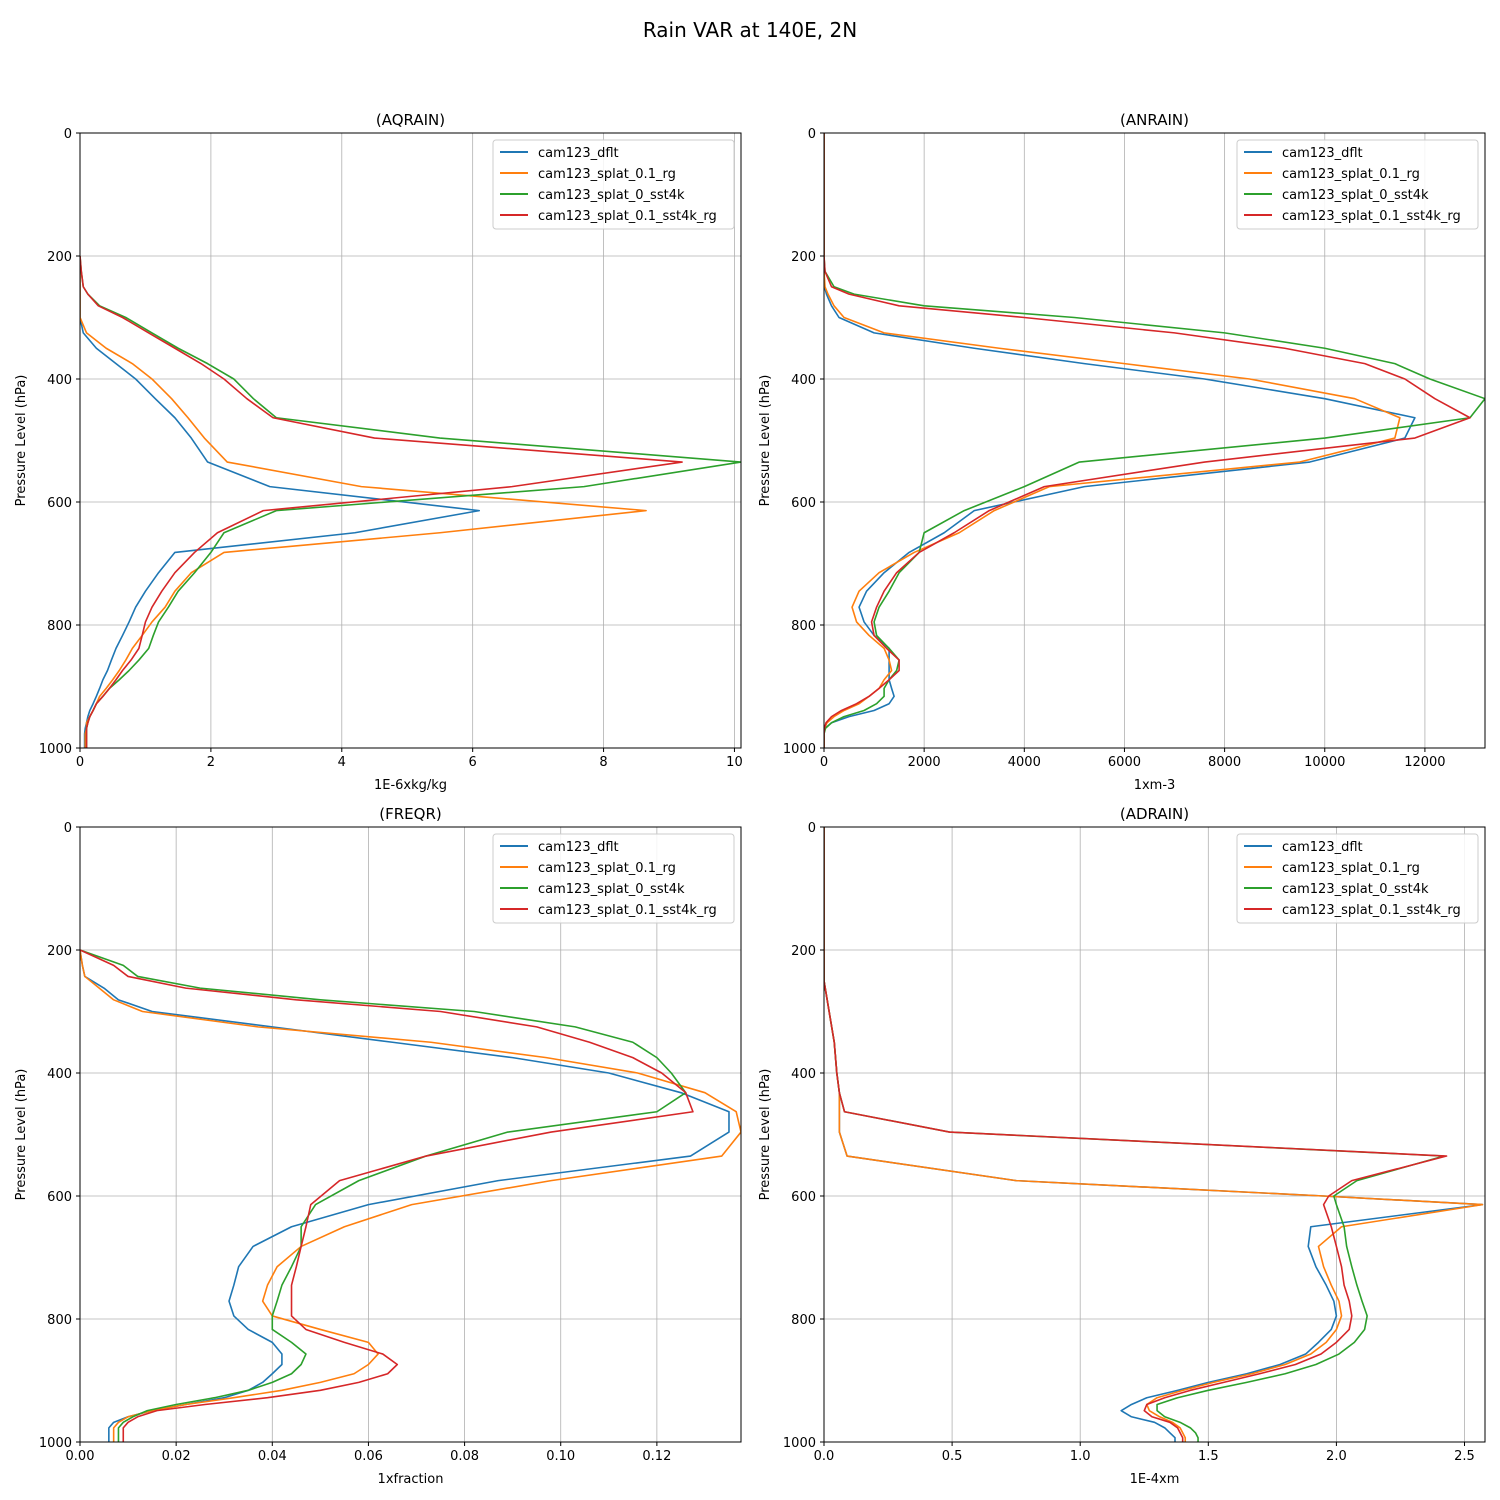 The width and height of the screenshot is (1500, 1500). Describe the element at coordinates (1124, 762) in the screenshot. I see `x-tick-label: 6000` at that location.